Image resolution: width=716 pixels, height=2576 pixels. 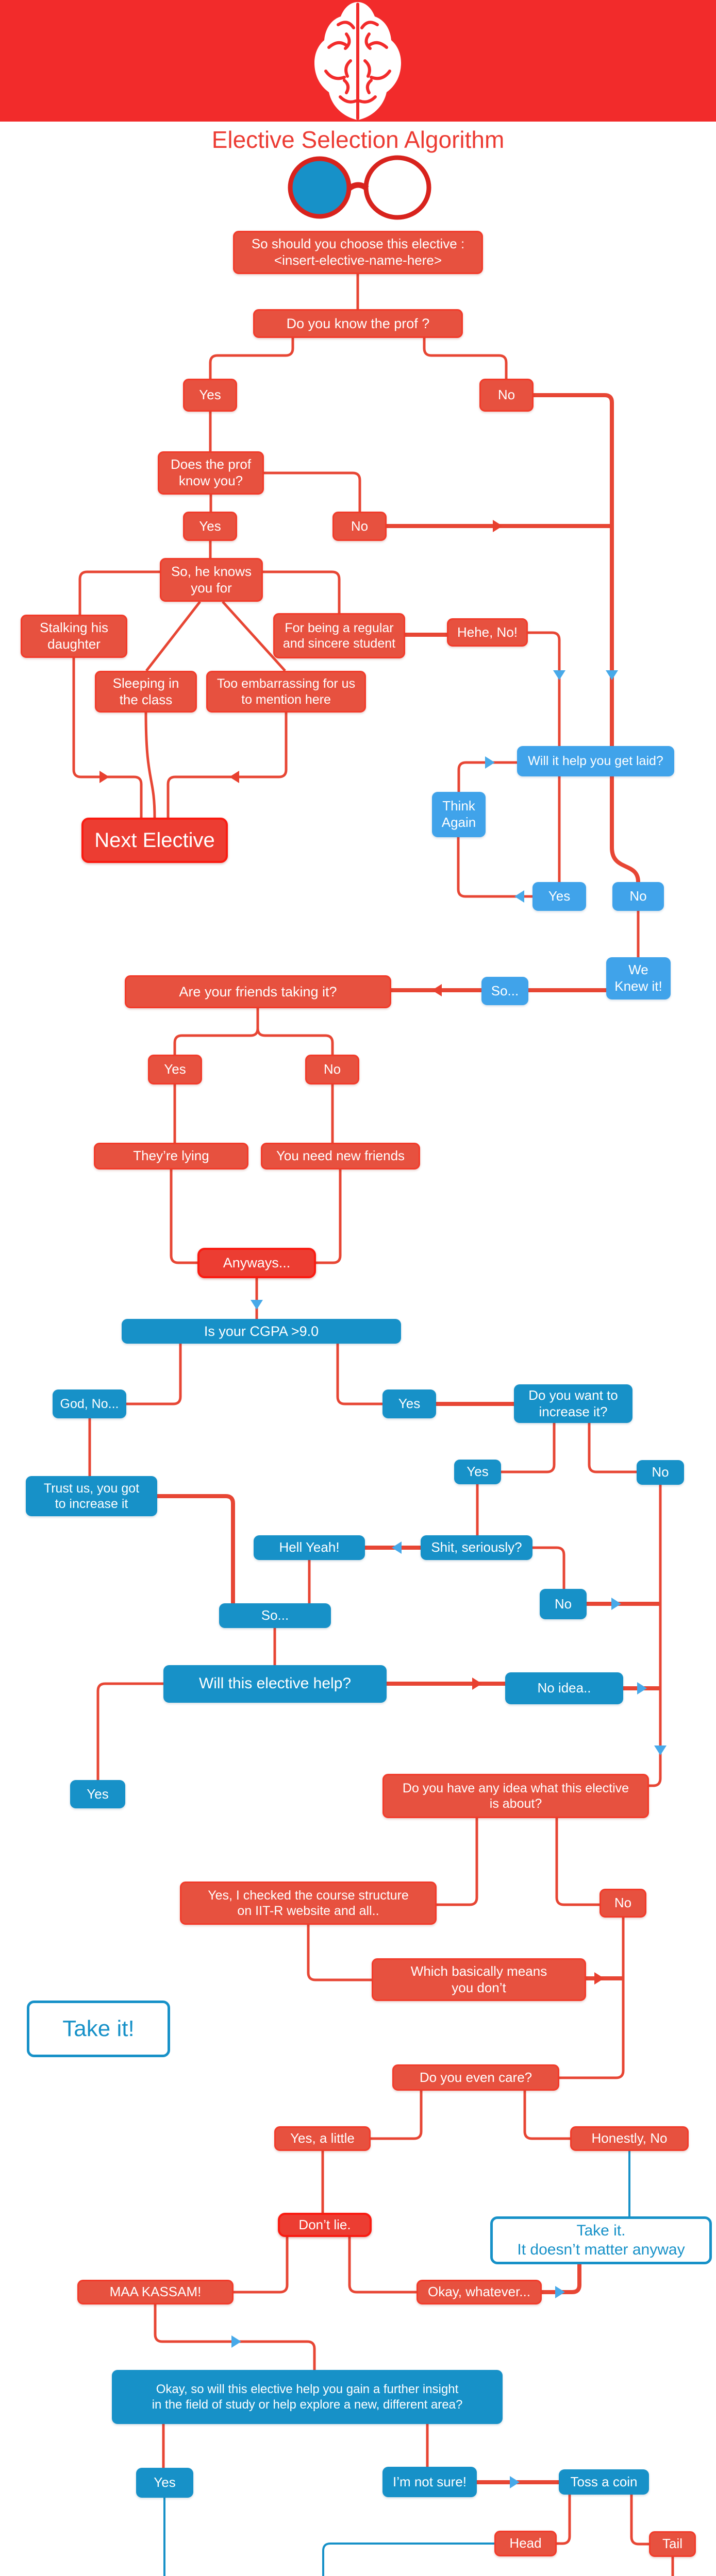 I want to click on node-friends_yes: Yes, so click(x=175, y=1069).